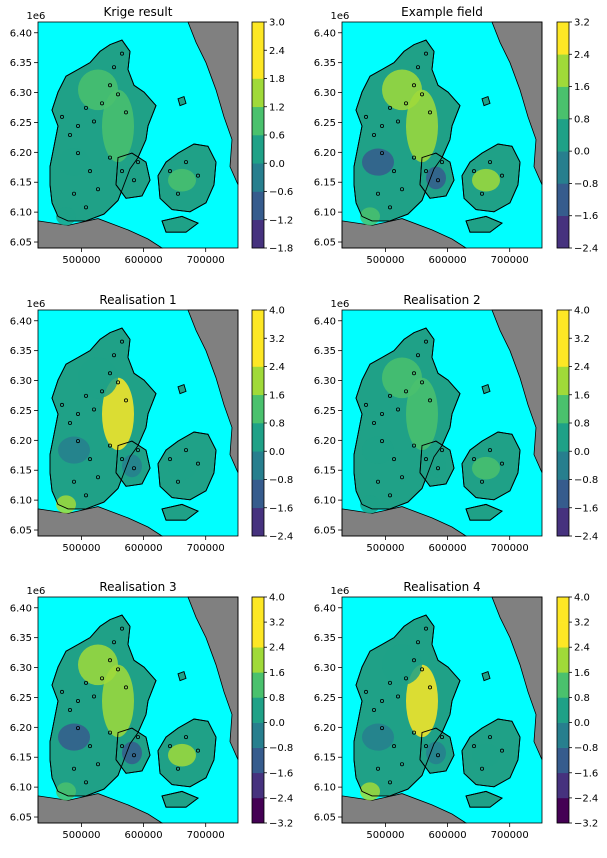 This screenshot has width=607, height=858. What do you see at coordinates (21, 213) in the screenshot?
I see `y-tick-label: 6.10` at bounding box center [21, 213].